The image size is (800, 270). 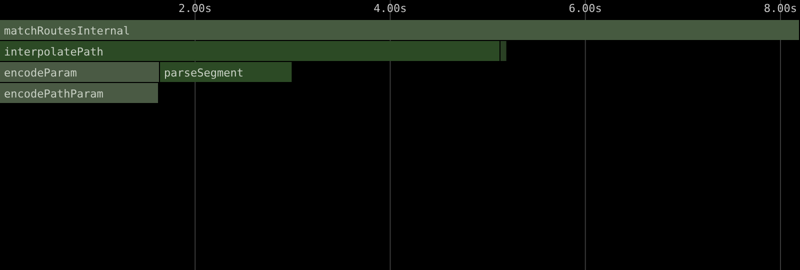 I want to click on x-tick-label: 4.00s, so click(x=390, y=8).